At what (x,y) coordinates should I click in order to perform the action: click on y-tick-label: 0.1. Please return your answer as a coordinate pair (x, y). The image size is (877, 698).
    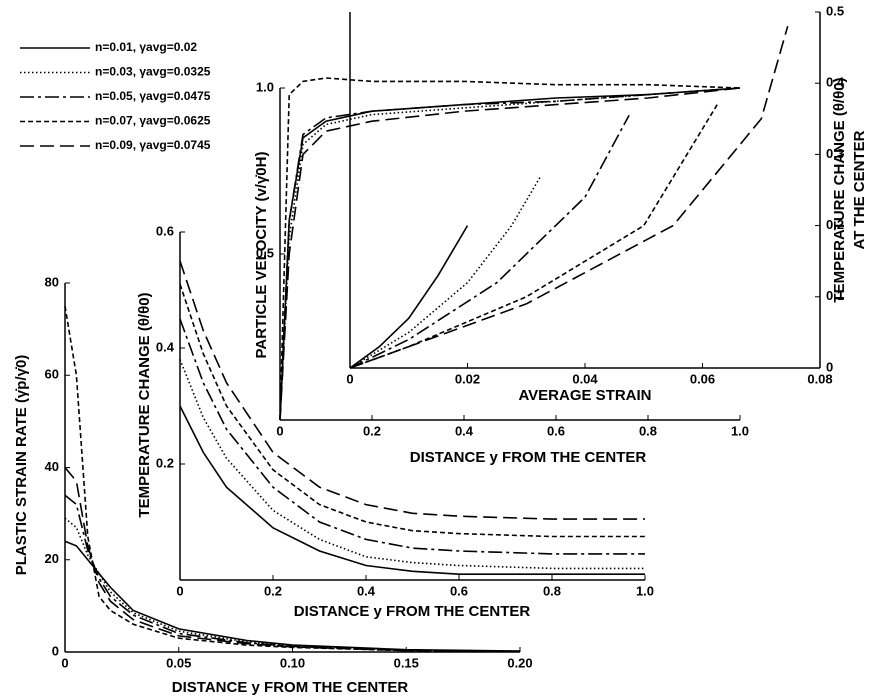
    Looking at the image, I should click on (835, 295).